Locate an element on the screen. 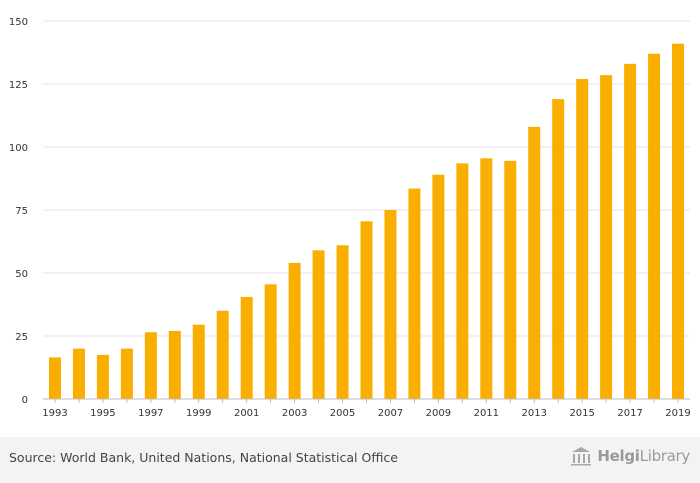 This screenshot has height=483, width=700. y-tick-label: 150 is located at coordinates (18, 22).